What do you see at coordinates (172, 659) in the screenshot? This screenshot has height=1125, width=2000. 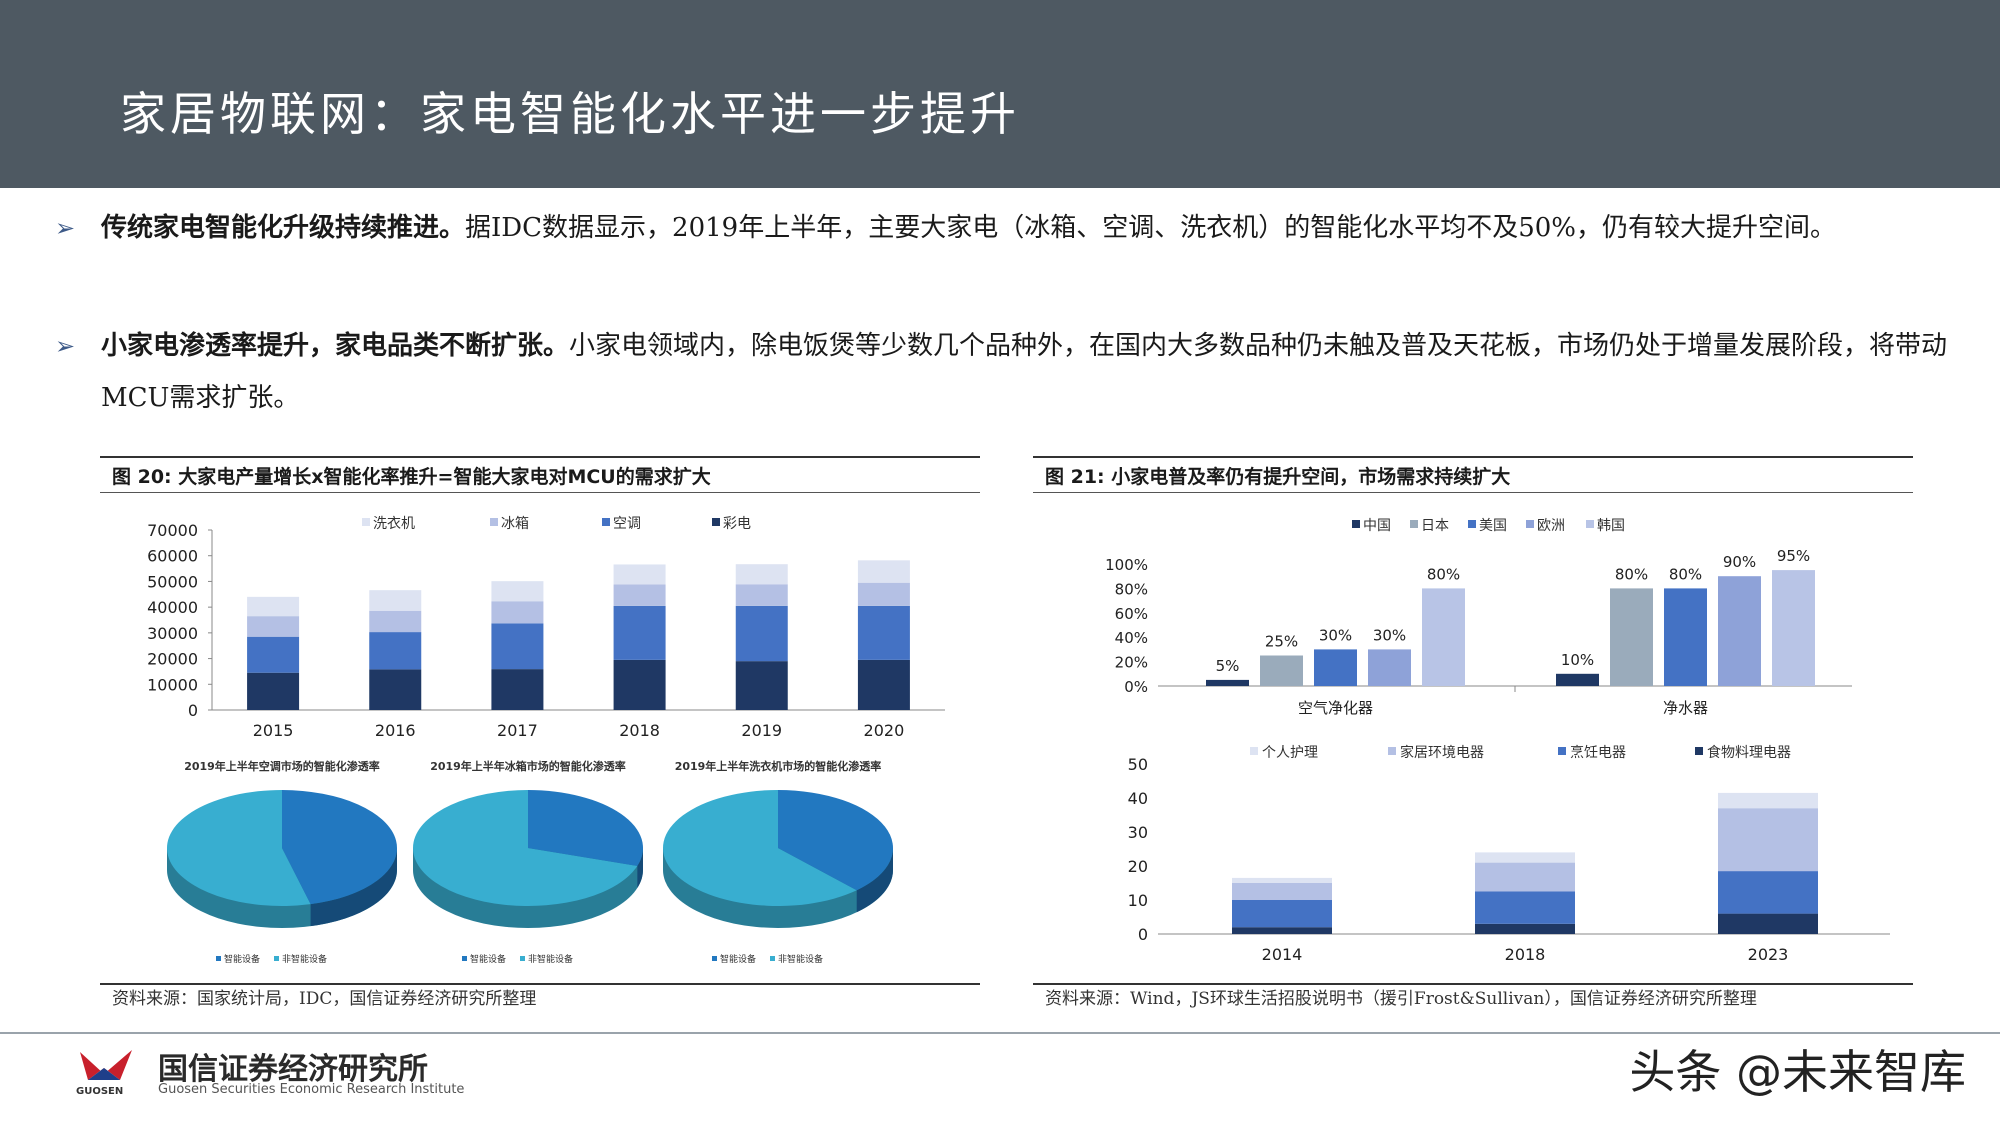 I see `chartA-y-tick-label: 20000` at bounding box center [172, 659].